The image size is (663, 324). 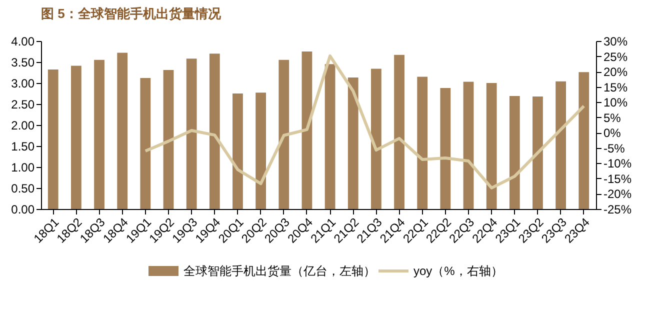 What do you see at coordinates (23, 209) in the screenshot?
I see `y-tick-label: 0.00` at bounding box center [23, 209].